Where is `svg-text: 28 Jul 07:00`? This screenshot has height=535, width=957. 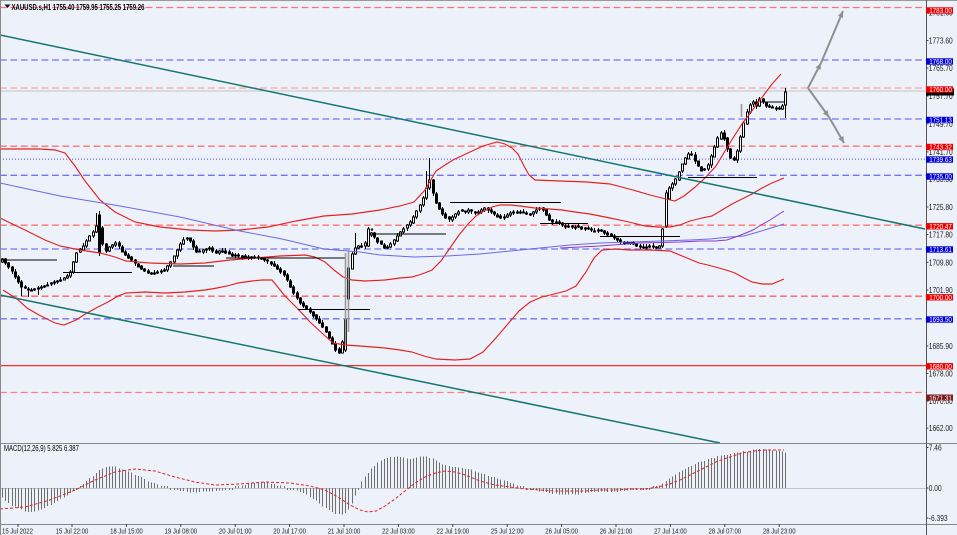
svg-text: 28 Jul 07:00 is located at coordinates (725, 531).